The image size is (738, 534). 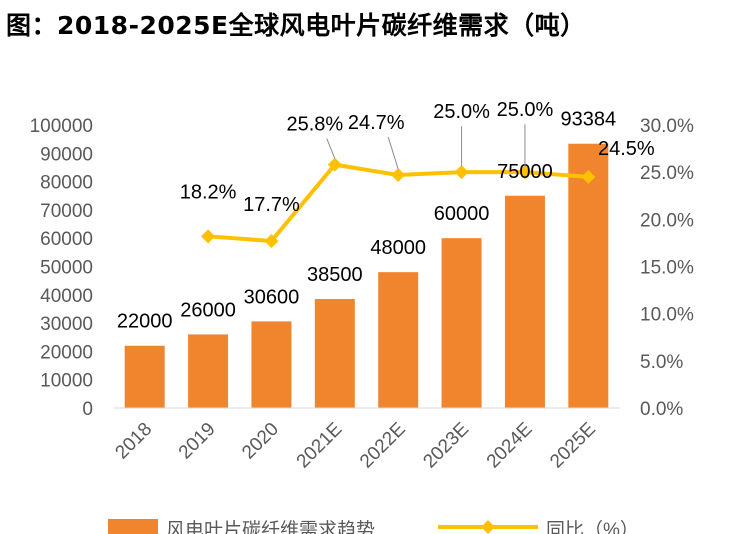 I want to click on line-layer, so click(x=398, y=203).